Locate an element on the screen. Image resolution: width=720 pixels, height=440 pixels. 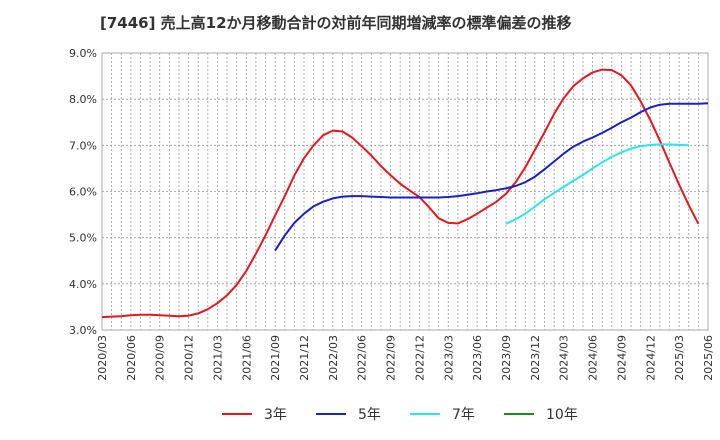
x-tick-label: 2022/09 is located at coordinates (391, 358).